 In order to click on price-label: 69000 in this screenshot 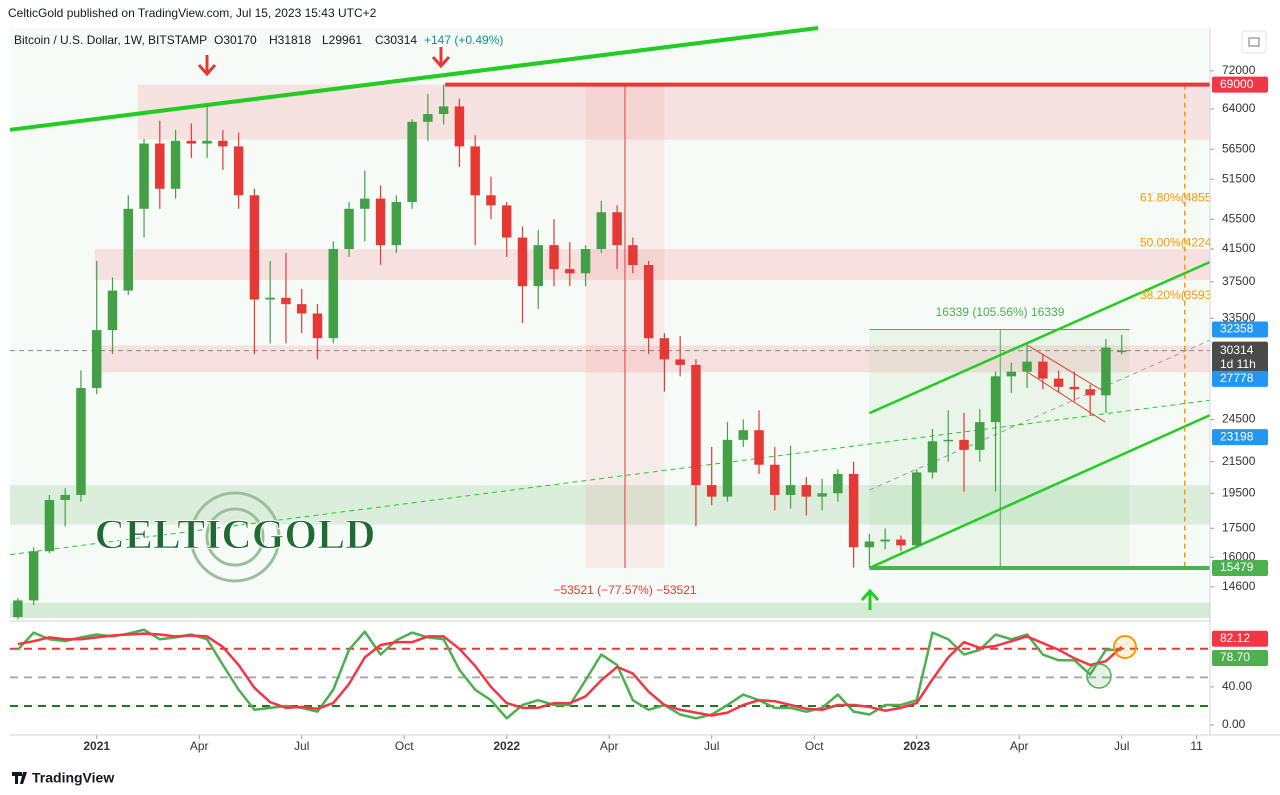, I will do `click(1237, 84)`.